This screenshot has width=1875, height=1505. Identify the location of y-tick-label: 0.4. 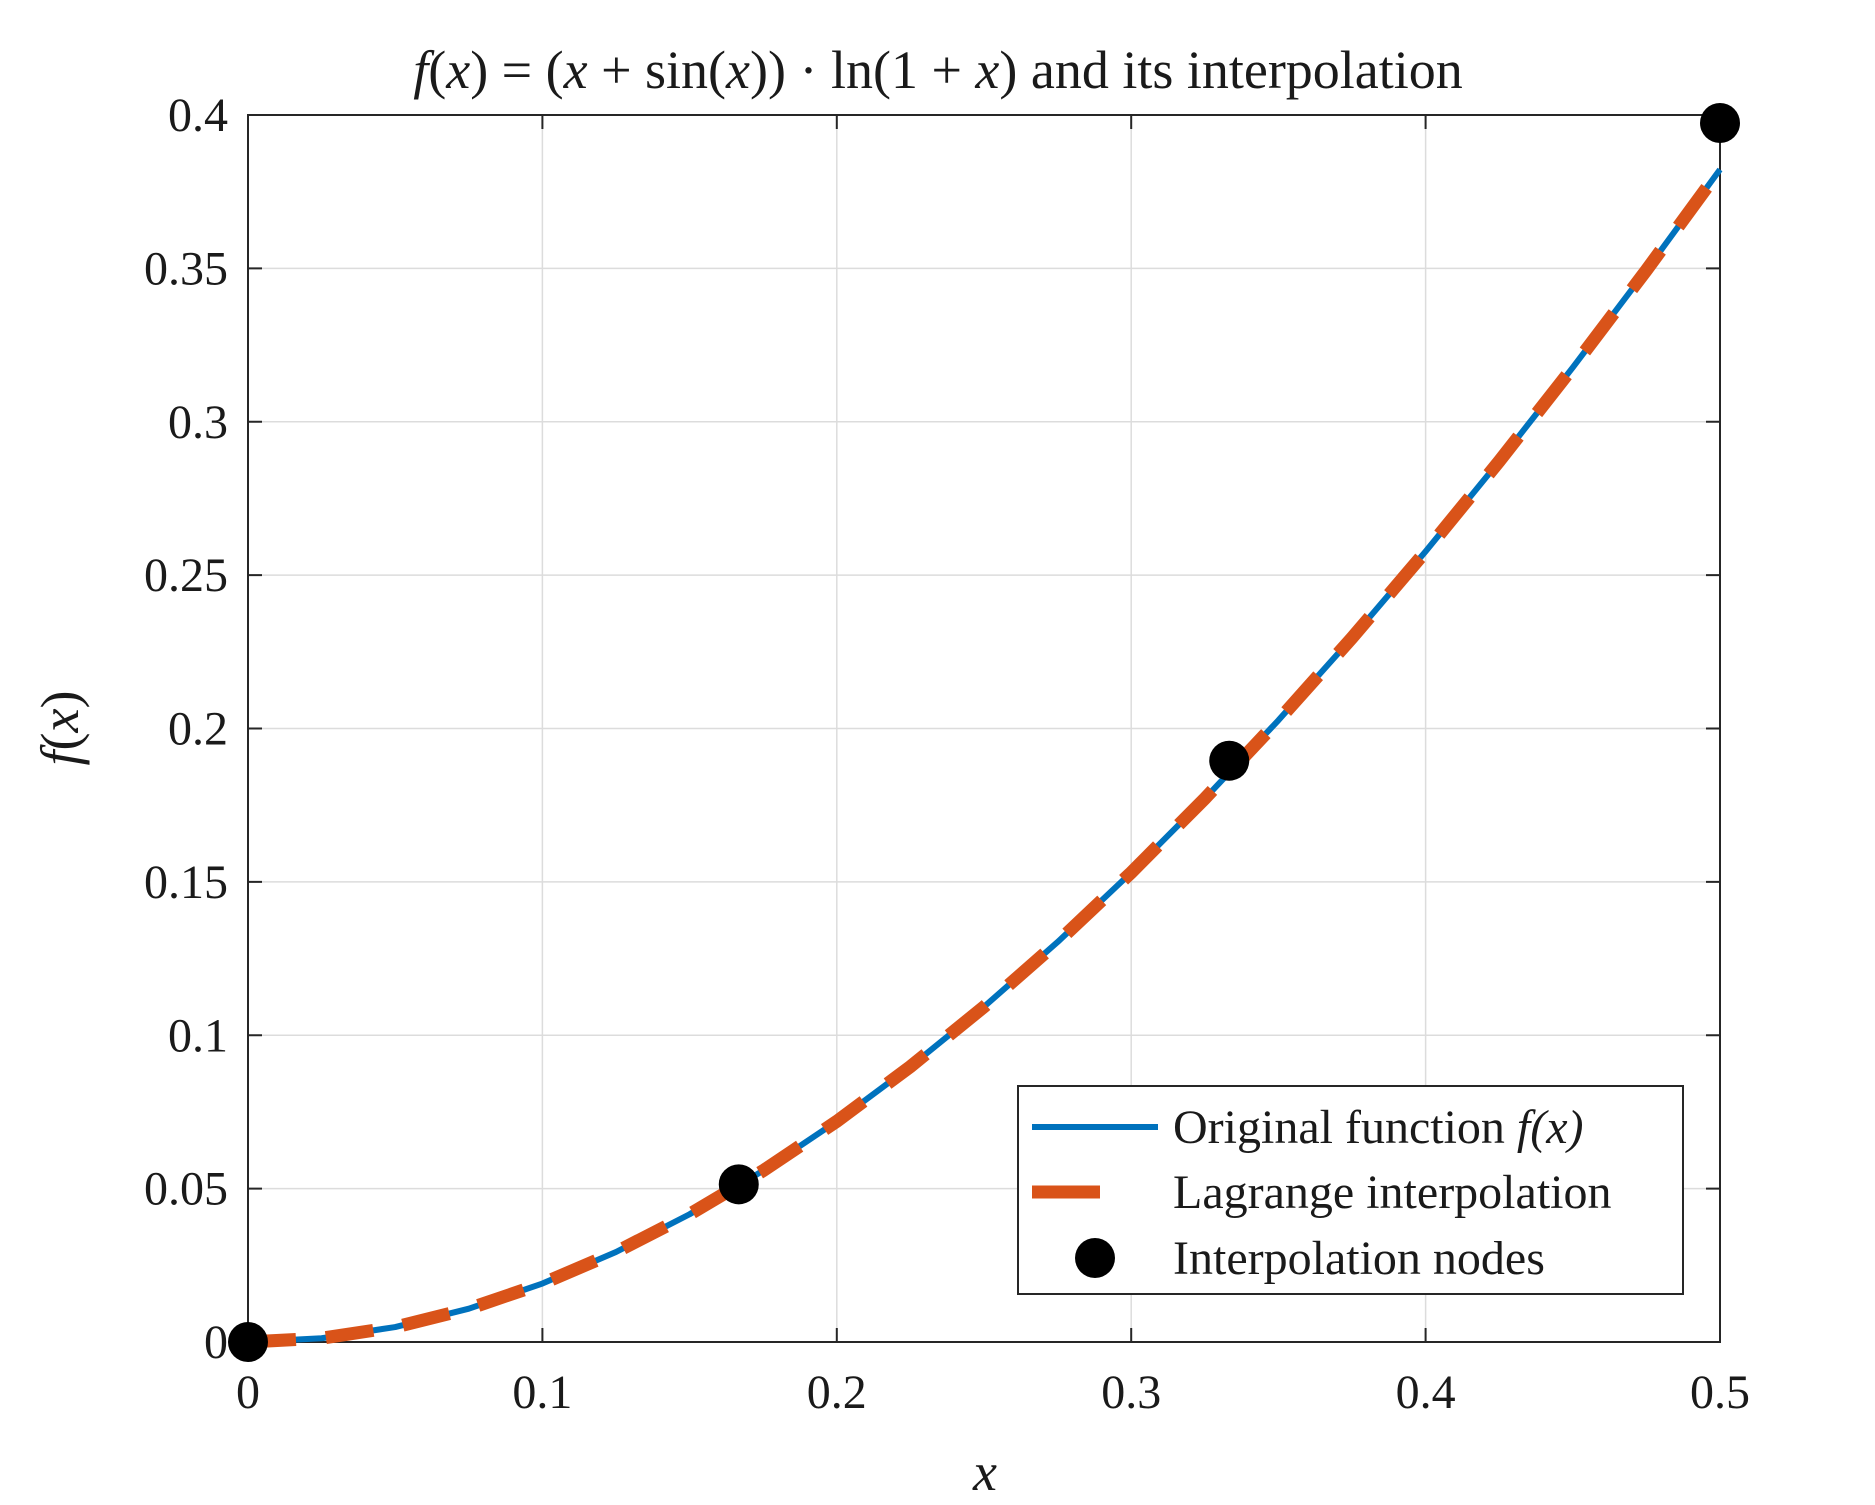
(198, 115).